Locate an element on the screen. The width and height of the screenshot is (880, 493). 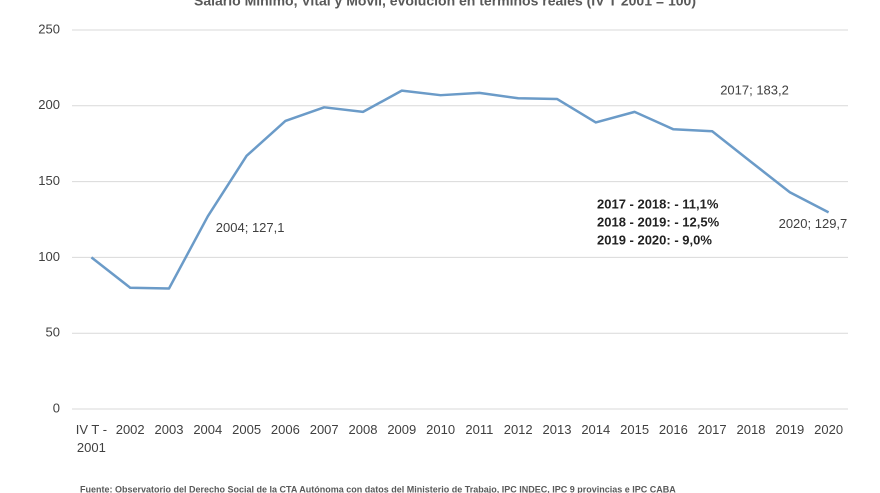
x-tick-label: 2005 is located at coordinates (247, 429).